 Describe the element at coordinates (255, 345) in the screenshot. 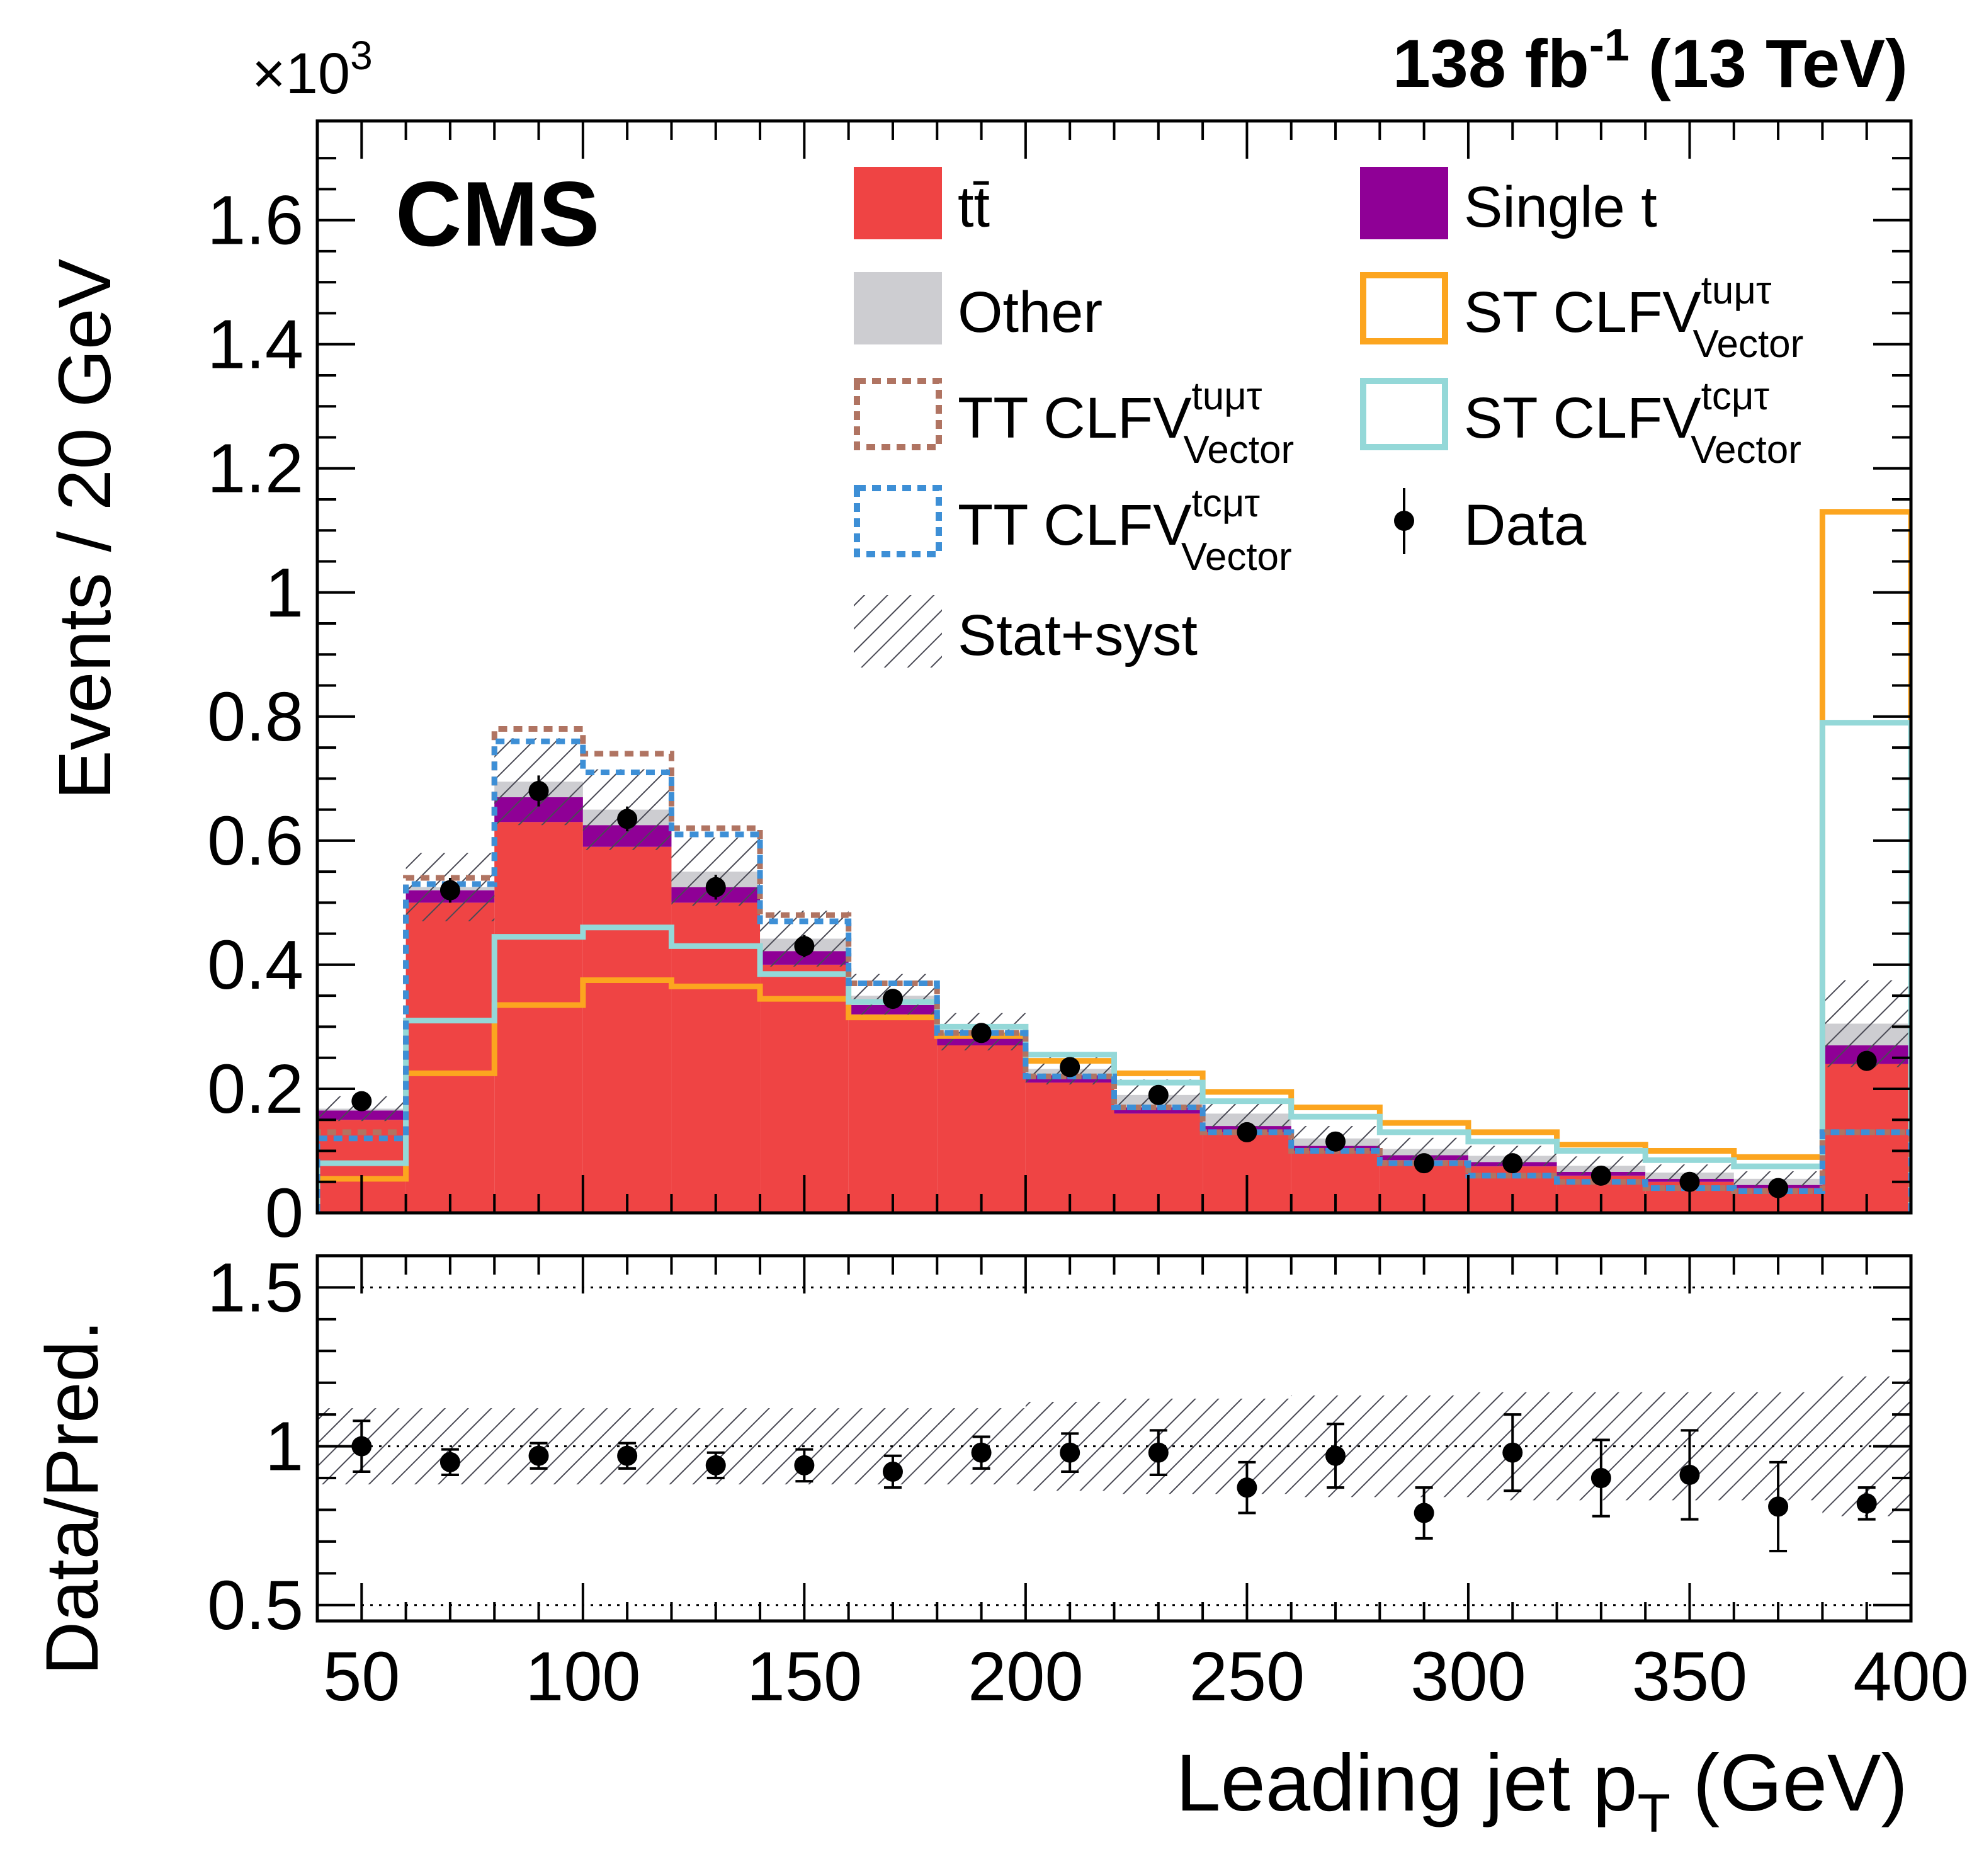

I see `y-tick-label: 1.4` at that location.